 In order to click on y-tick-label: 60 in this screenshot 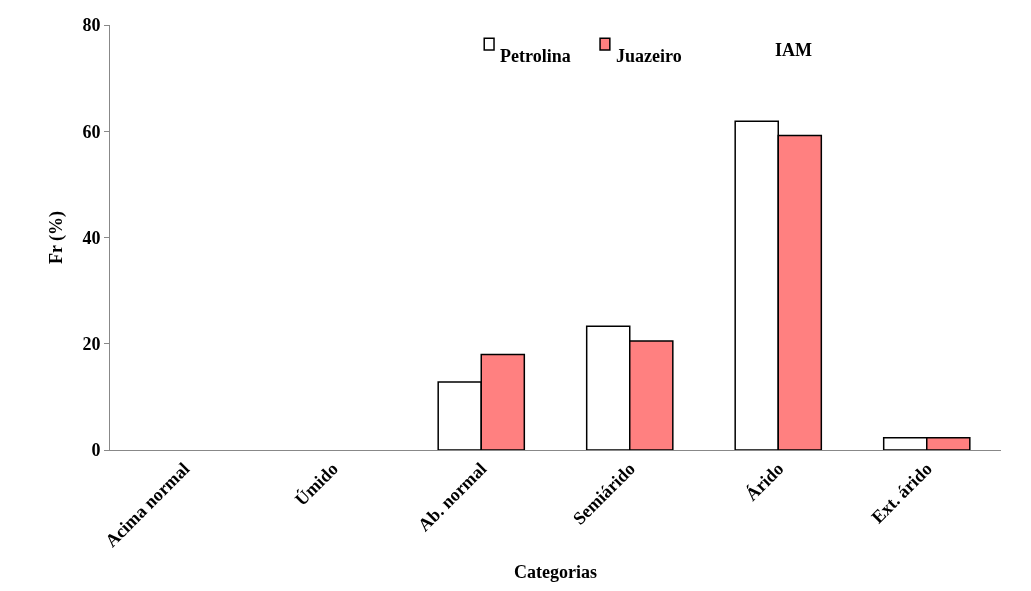, I will do `click(91, 131)`.